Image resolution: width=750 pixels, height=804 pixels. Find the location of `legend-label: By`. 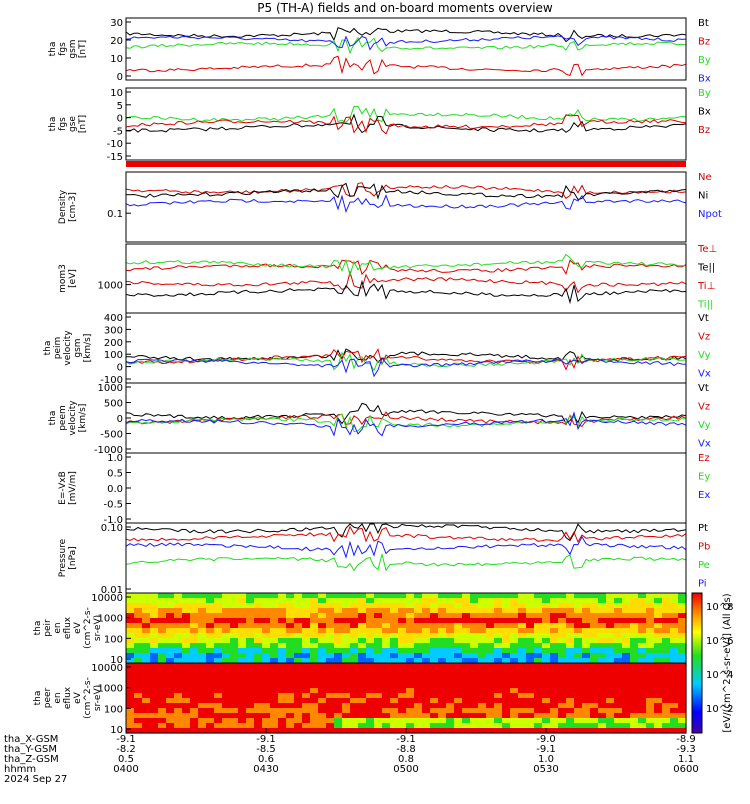

legend-label: By is located at coordinates (704, 60).